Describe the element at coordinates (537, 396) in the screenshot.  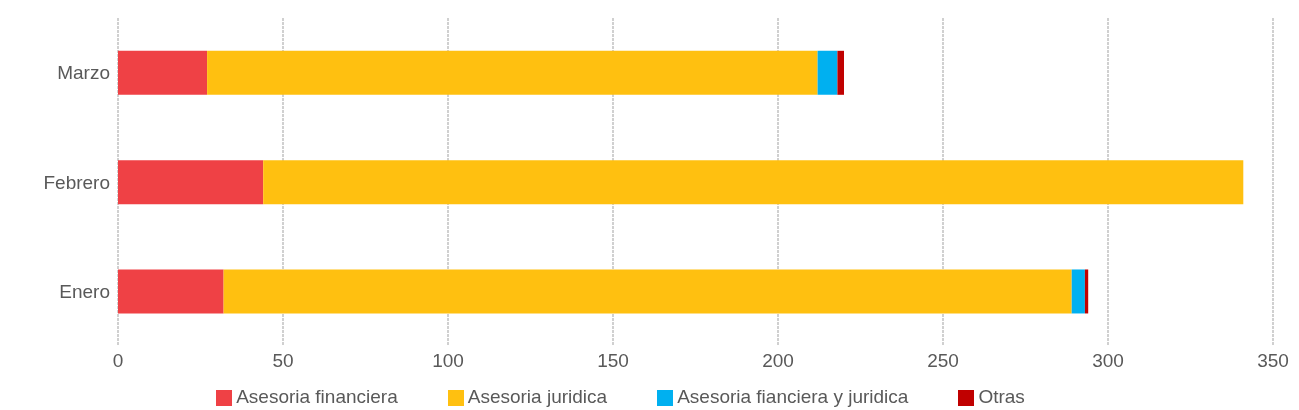
I see `legend-label: Asesoria juridica` at that location.